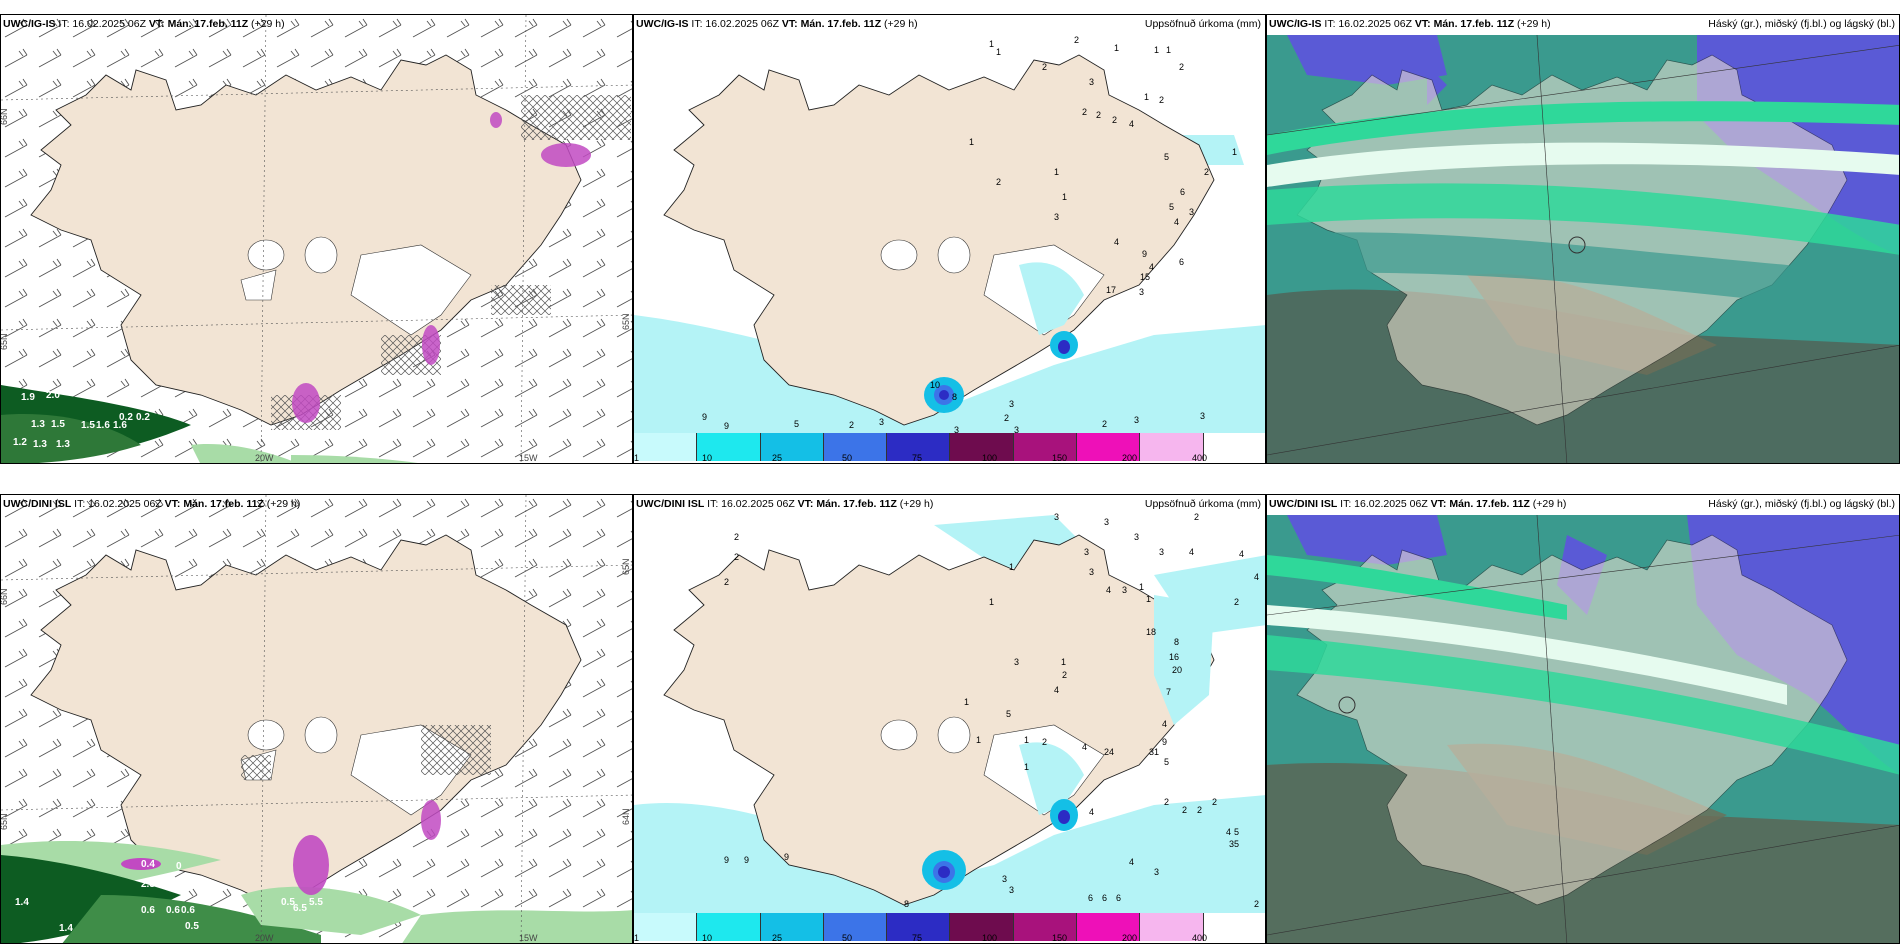  Describe the element at coordinates (148, 864) in the screenshot. I see `svg-text: 0.4` at that location.